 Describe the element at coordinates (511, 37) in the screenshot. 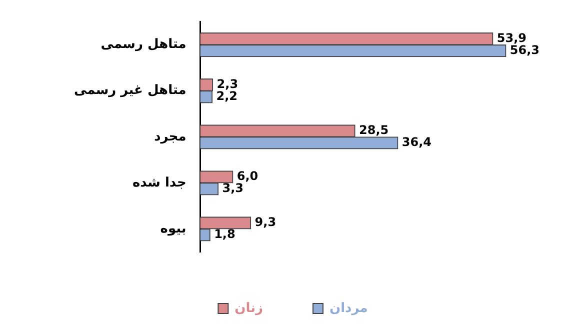

I see `data-label: 53,9` at that location.